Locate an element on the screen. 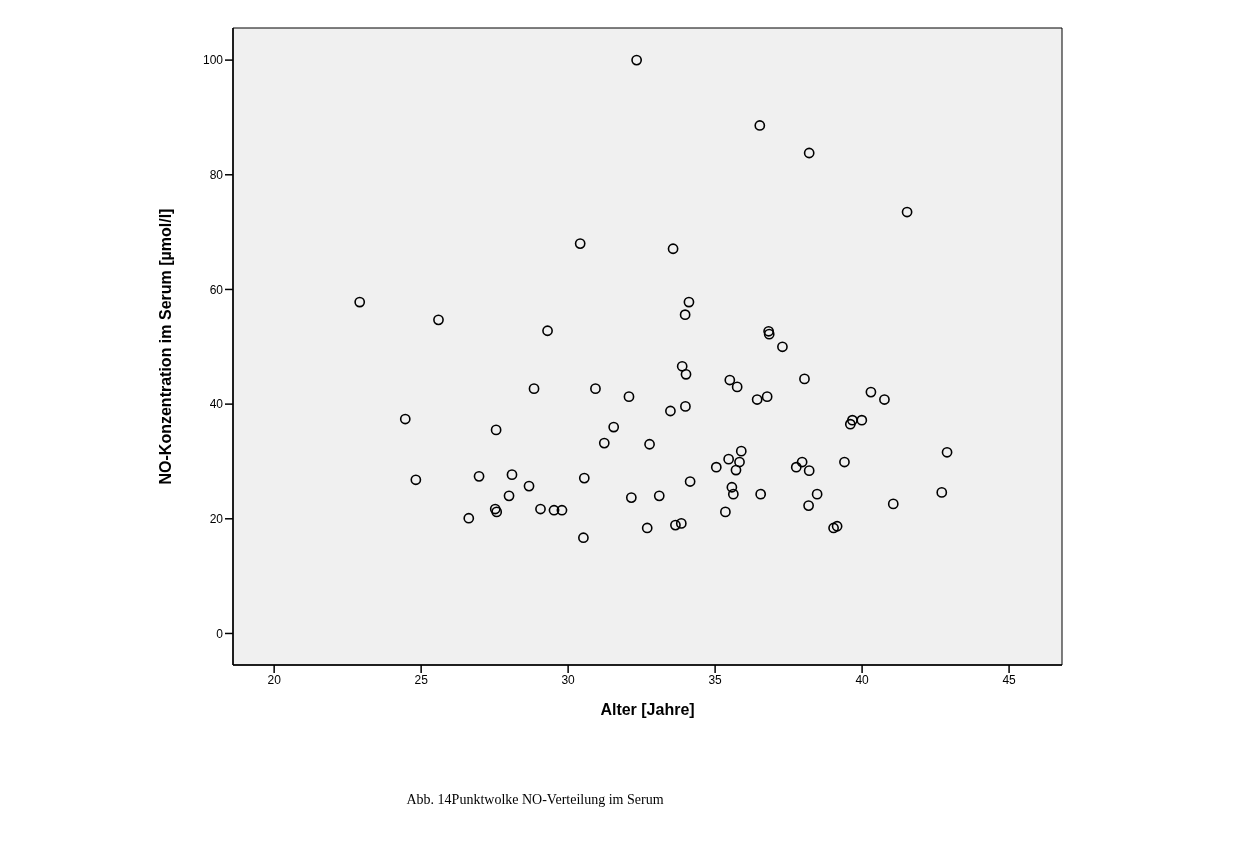 This screenshot has height=845, width=1250. y-tick-label: 0 is located at coordinates (220, 633).